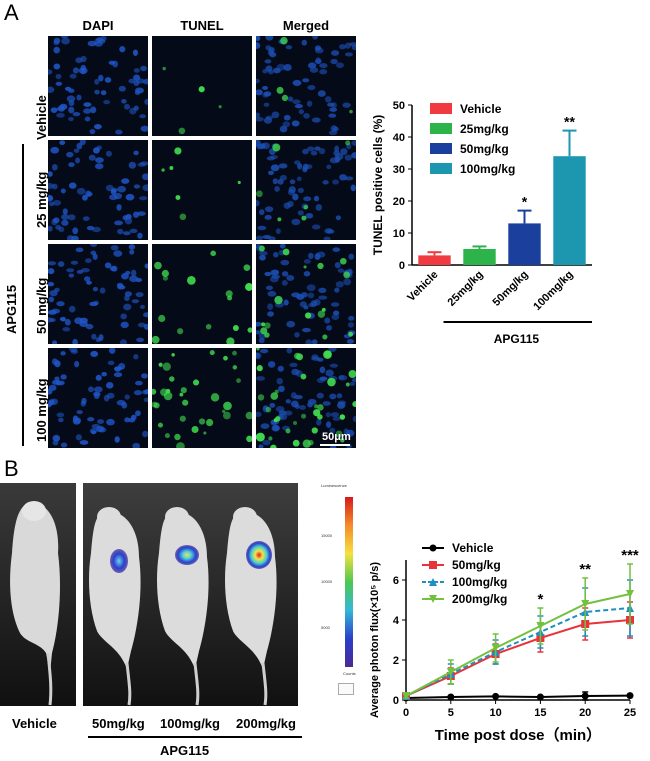 This screenshot has height=761, width=650. What do you see at coordinates (378, 185) in the screenshot?
I see `bar-ylabel: TUNEL positive cells (%)` at bounding box center [378, 185].